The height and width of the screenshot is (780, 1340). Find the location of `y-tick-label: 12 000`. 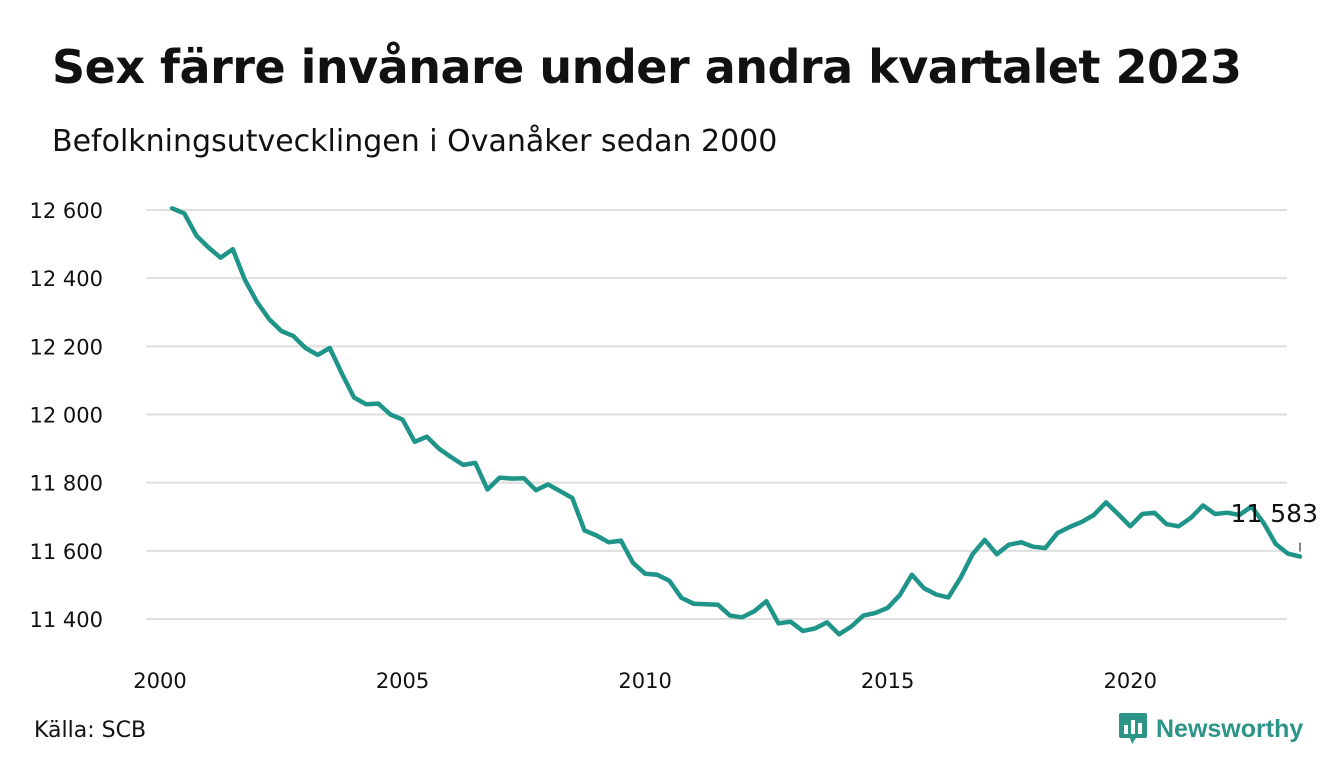

y-tick-label: 12 000 is located at coordinates (66, 416).